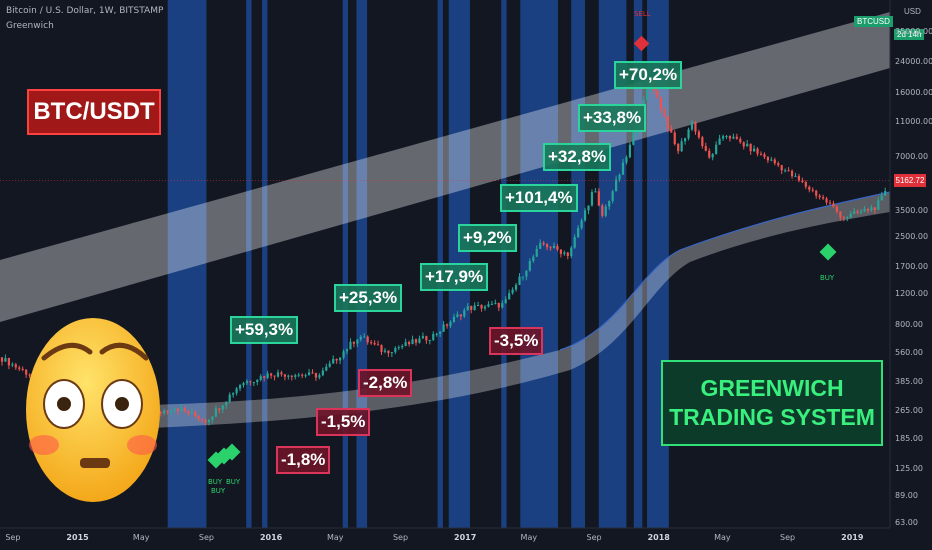 This screenshot has height=550, width=932. What do you see at coordinates (912, 236) in the screenshot?
I see `y-tick-label: 2500.00` at bounding box center [912, 236].